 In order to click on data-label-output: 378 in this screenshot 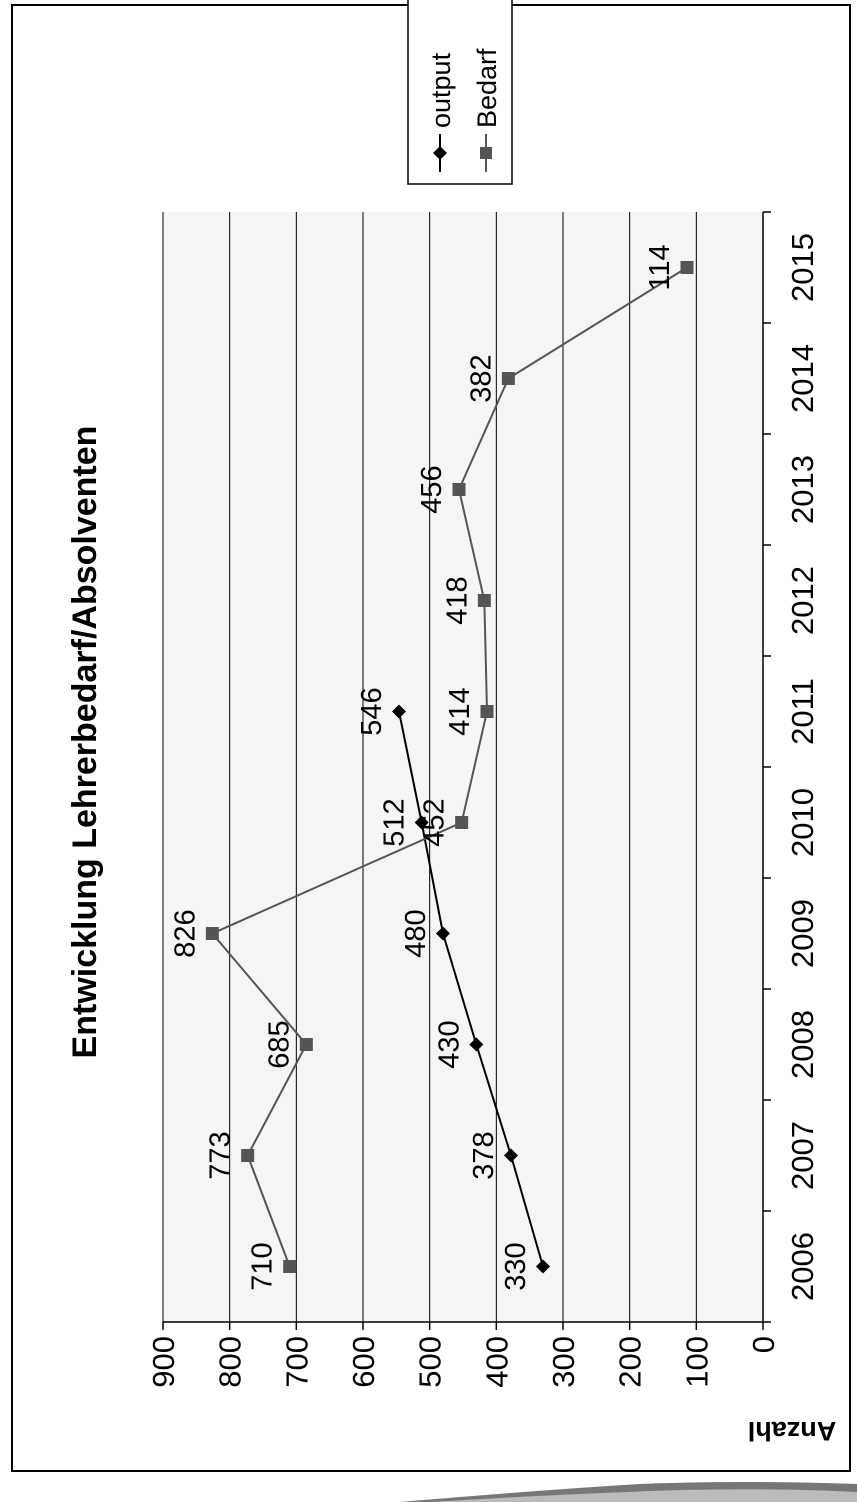, I will do `click(484, 1155)`.